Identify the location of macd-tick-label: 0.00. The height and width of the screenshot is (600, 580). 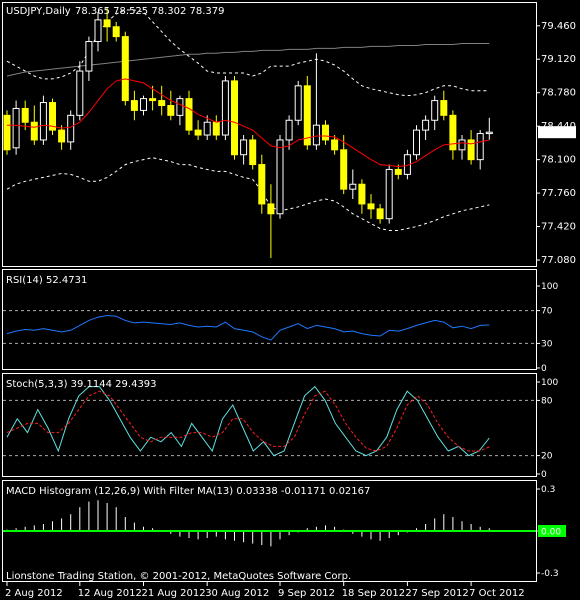
(551, 533).